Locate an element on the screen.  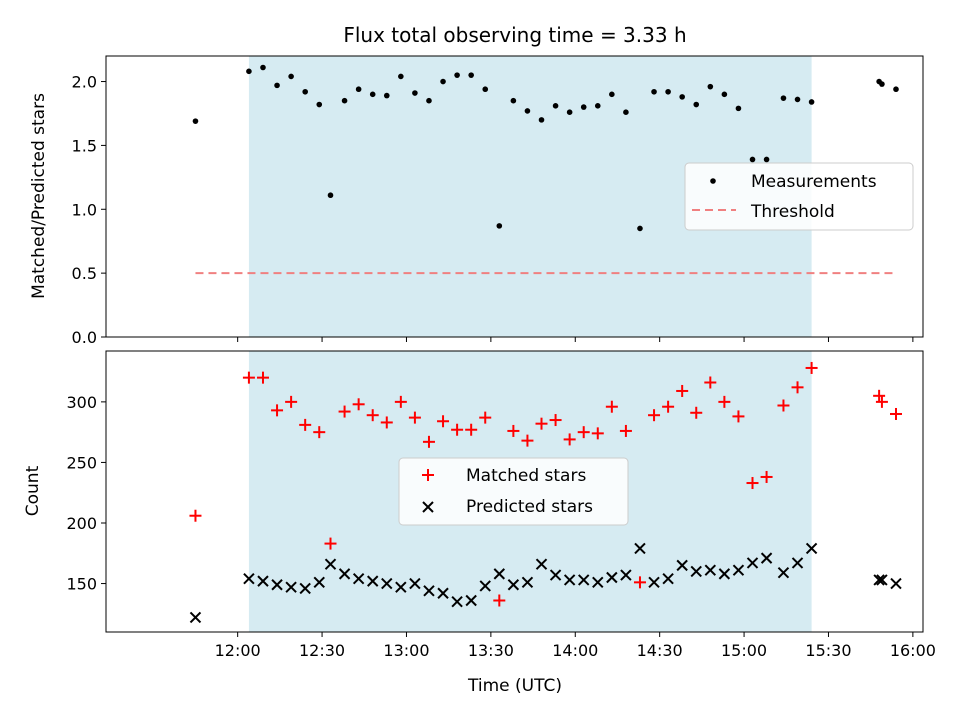
y-tick-label: 0.0 is located at coordinates (84, 337).